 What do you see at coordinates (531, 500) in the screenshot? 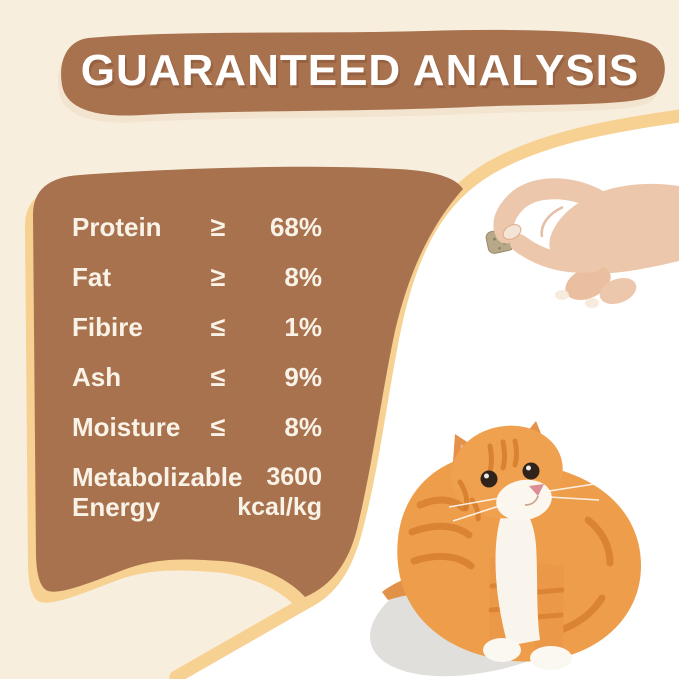
I see `mouth` at bounding box center [531, 500].